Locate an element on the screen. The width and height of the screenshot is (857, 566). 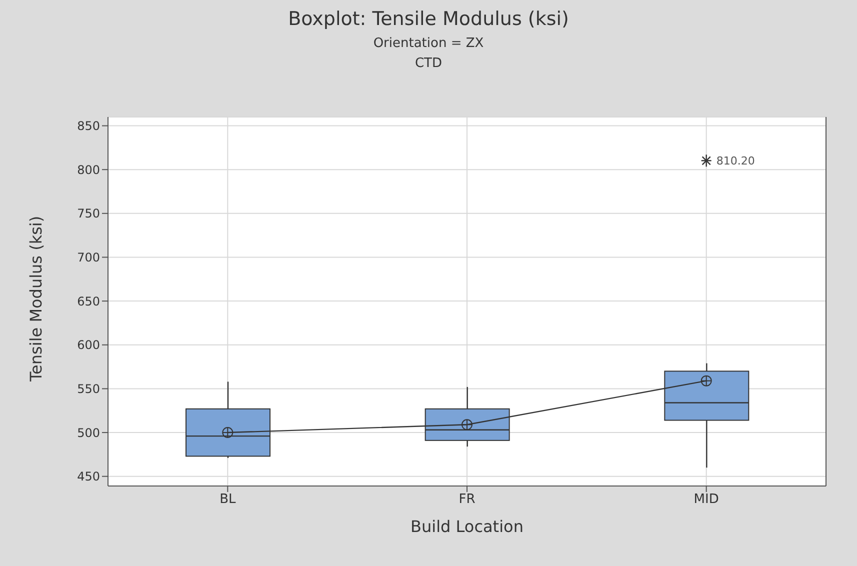
y-tick-label: 600 is located at coordinates (88, 345).